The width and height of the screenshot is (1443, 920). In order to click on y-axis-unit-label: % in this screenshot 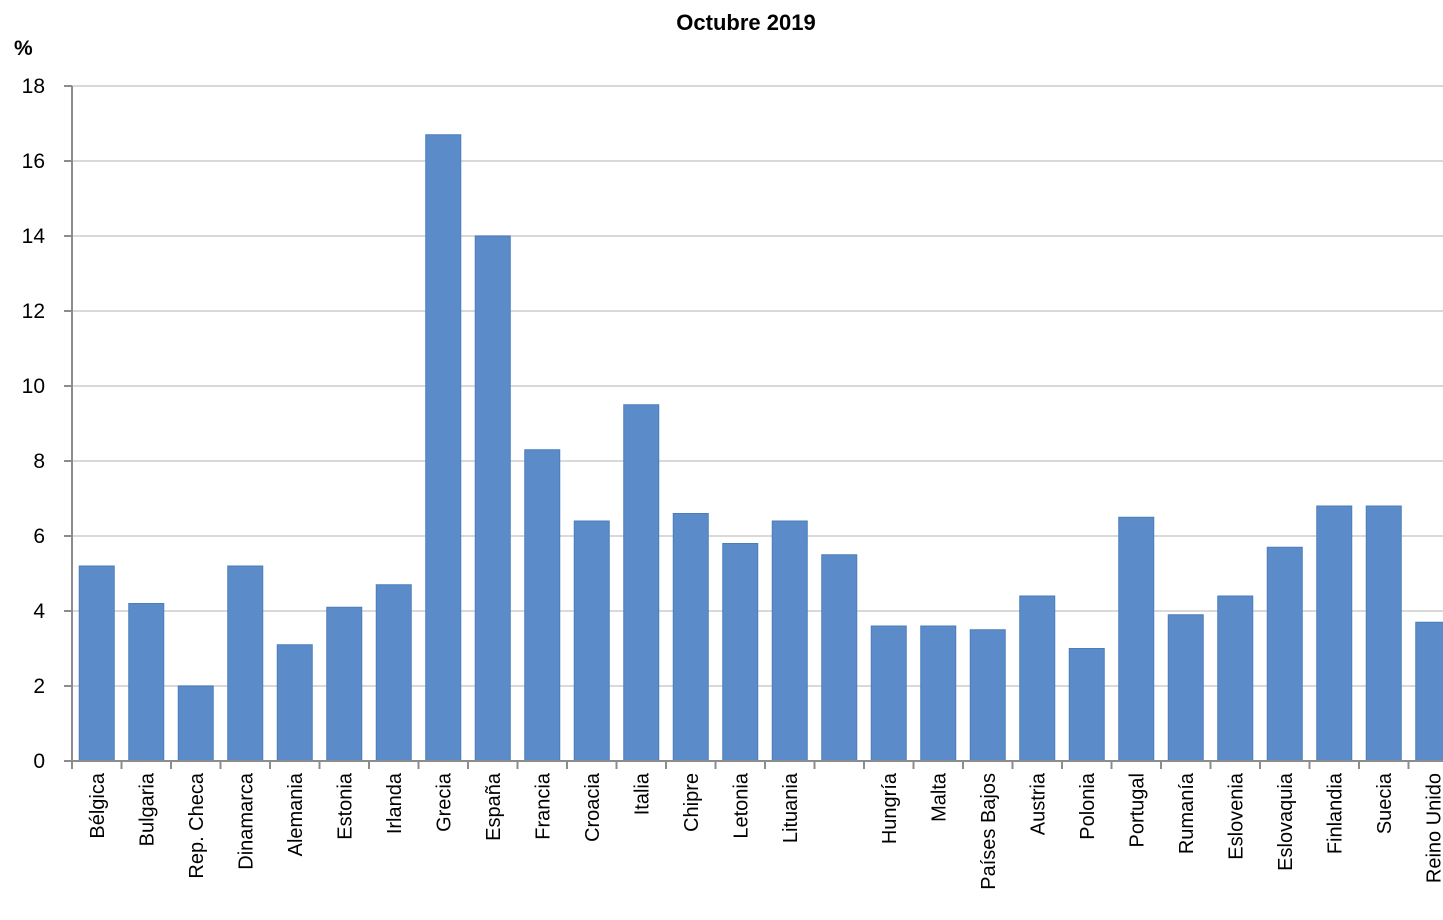, I will do `click(23, 48)`.